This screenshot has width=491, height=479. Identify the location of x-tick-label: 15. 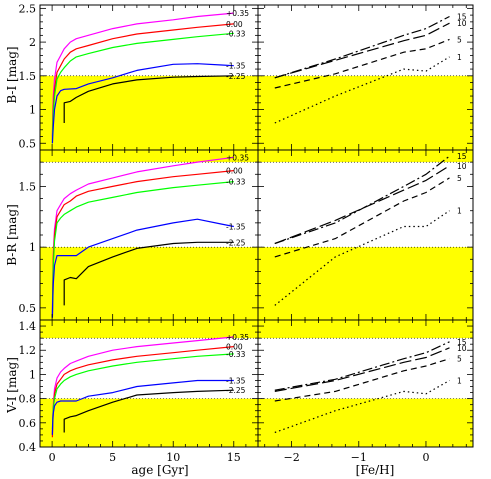
(234, 457).